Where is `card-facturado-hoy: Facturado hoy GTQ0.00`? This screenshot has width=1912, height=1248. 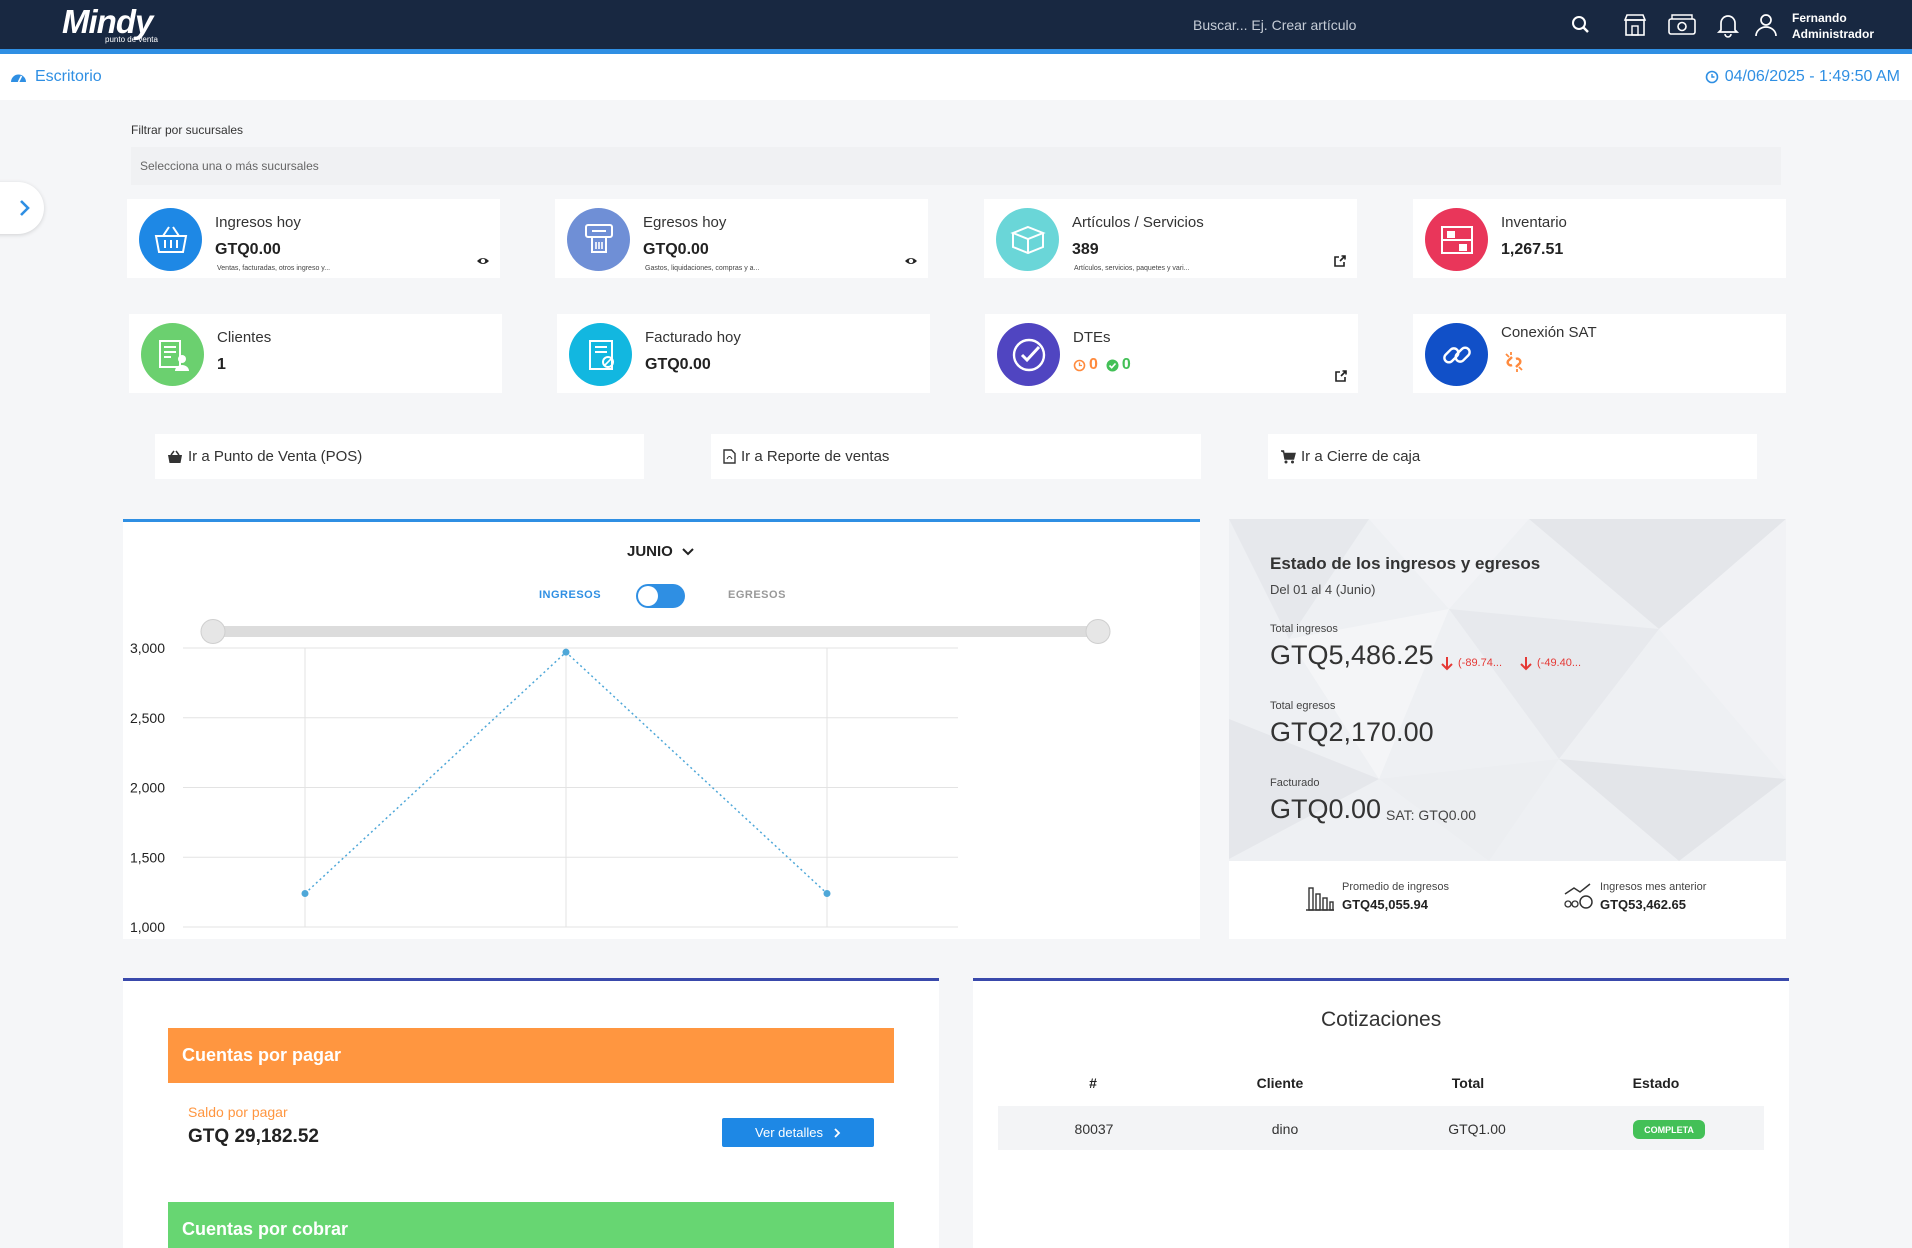 card-facturado-hoy: Facturado hoy GTQ0.00 is located at coordinates (743, 353).